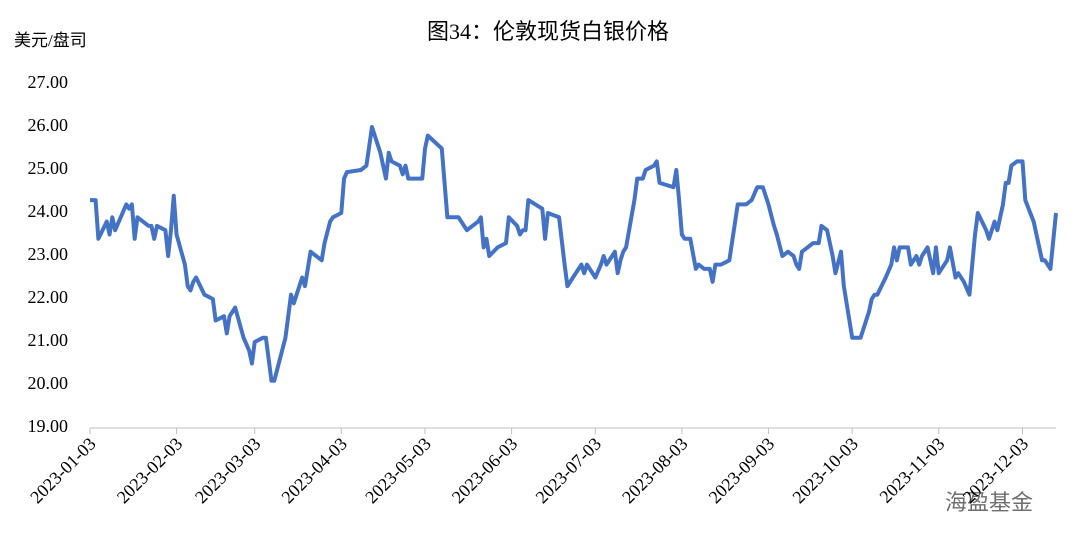  Describe the element at coordinates (48, 168) in the screenshot. I see `y-tick-label: 25.00` at that location.